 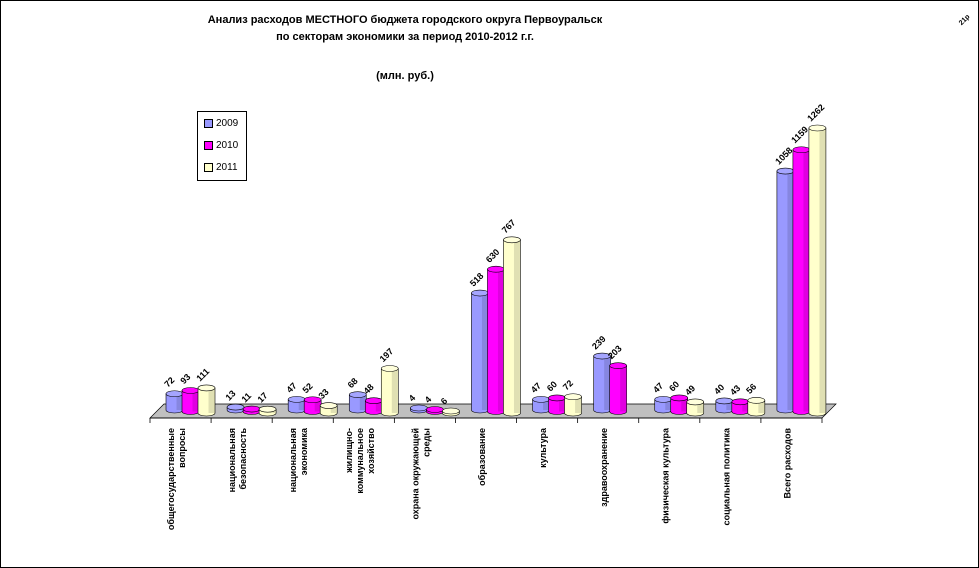 I want to click on value-label: 48, so click(x=369, y=389).